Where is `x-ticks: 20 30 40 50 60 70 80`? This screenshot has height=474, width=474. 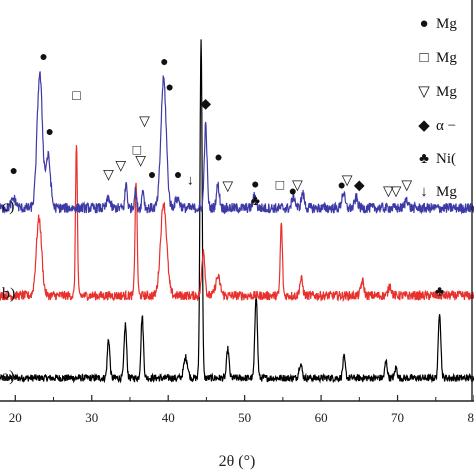 x-ticks: 20 30 40 50 60 70 80 is located at coordinates (241, 410).